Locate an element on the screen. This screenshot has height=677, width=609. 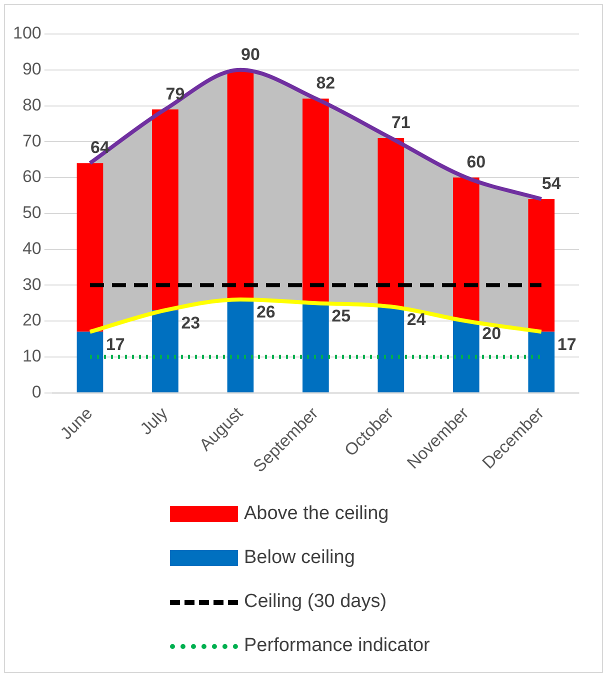
y-tick-label: 10 is located at coordinates (32, 356).